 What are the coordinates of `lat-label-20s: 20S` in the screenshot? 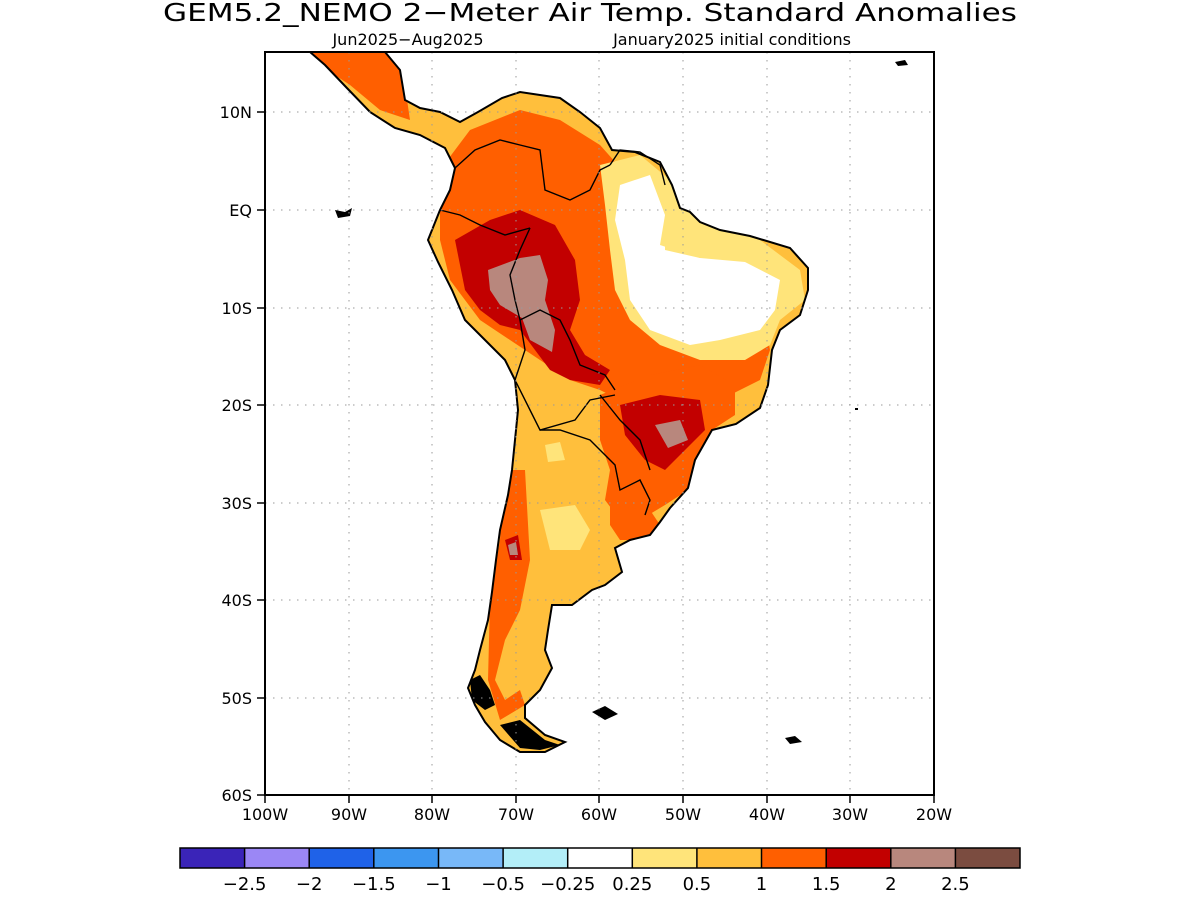 It's located at (236, 405).